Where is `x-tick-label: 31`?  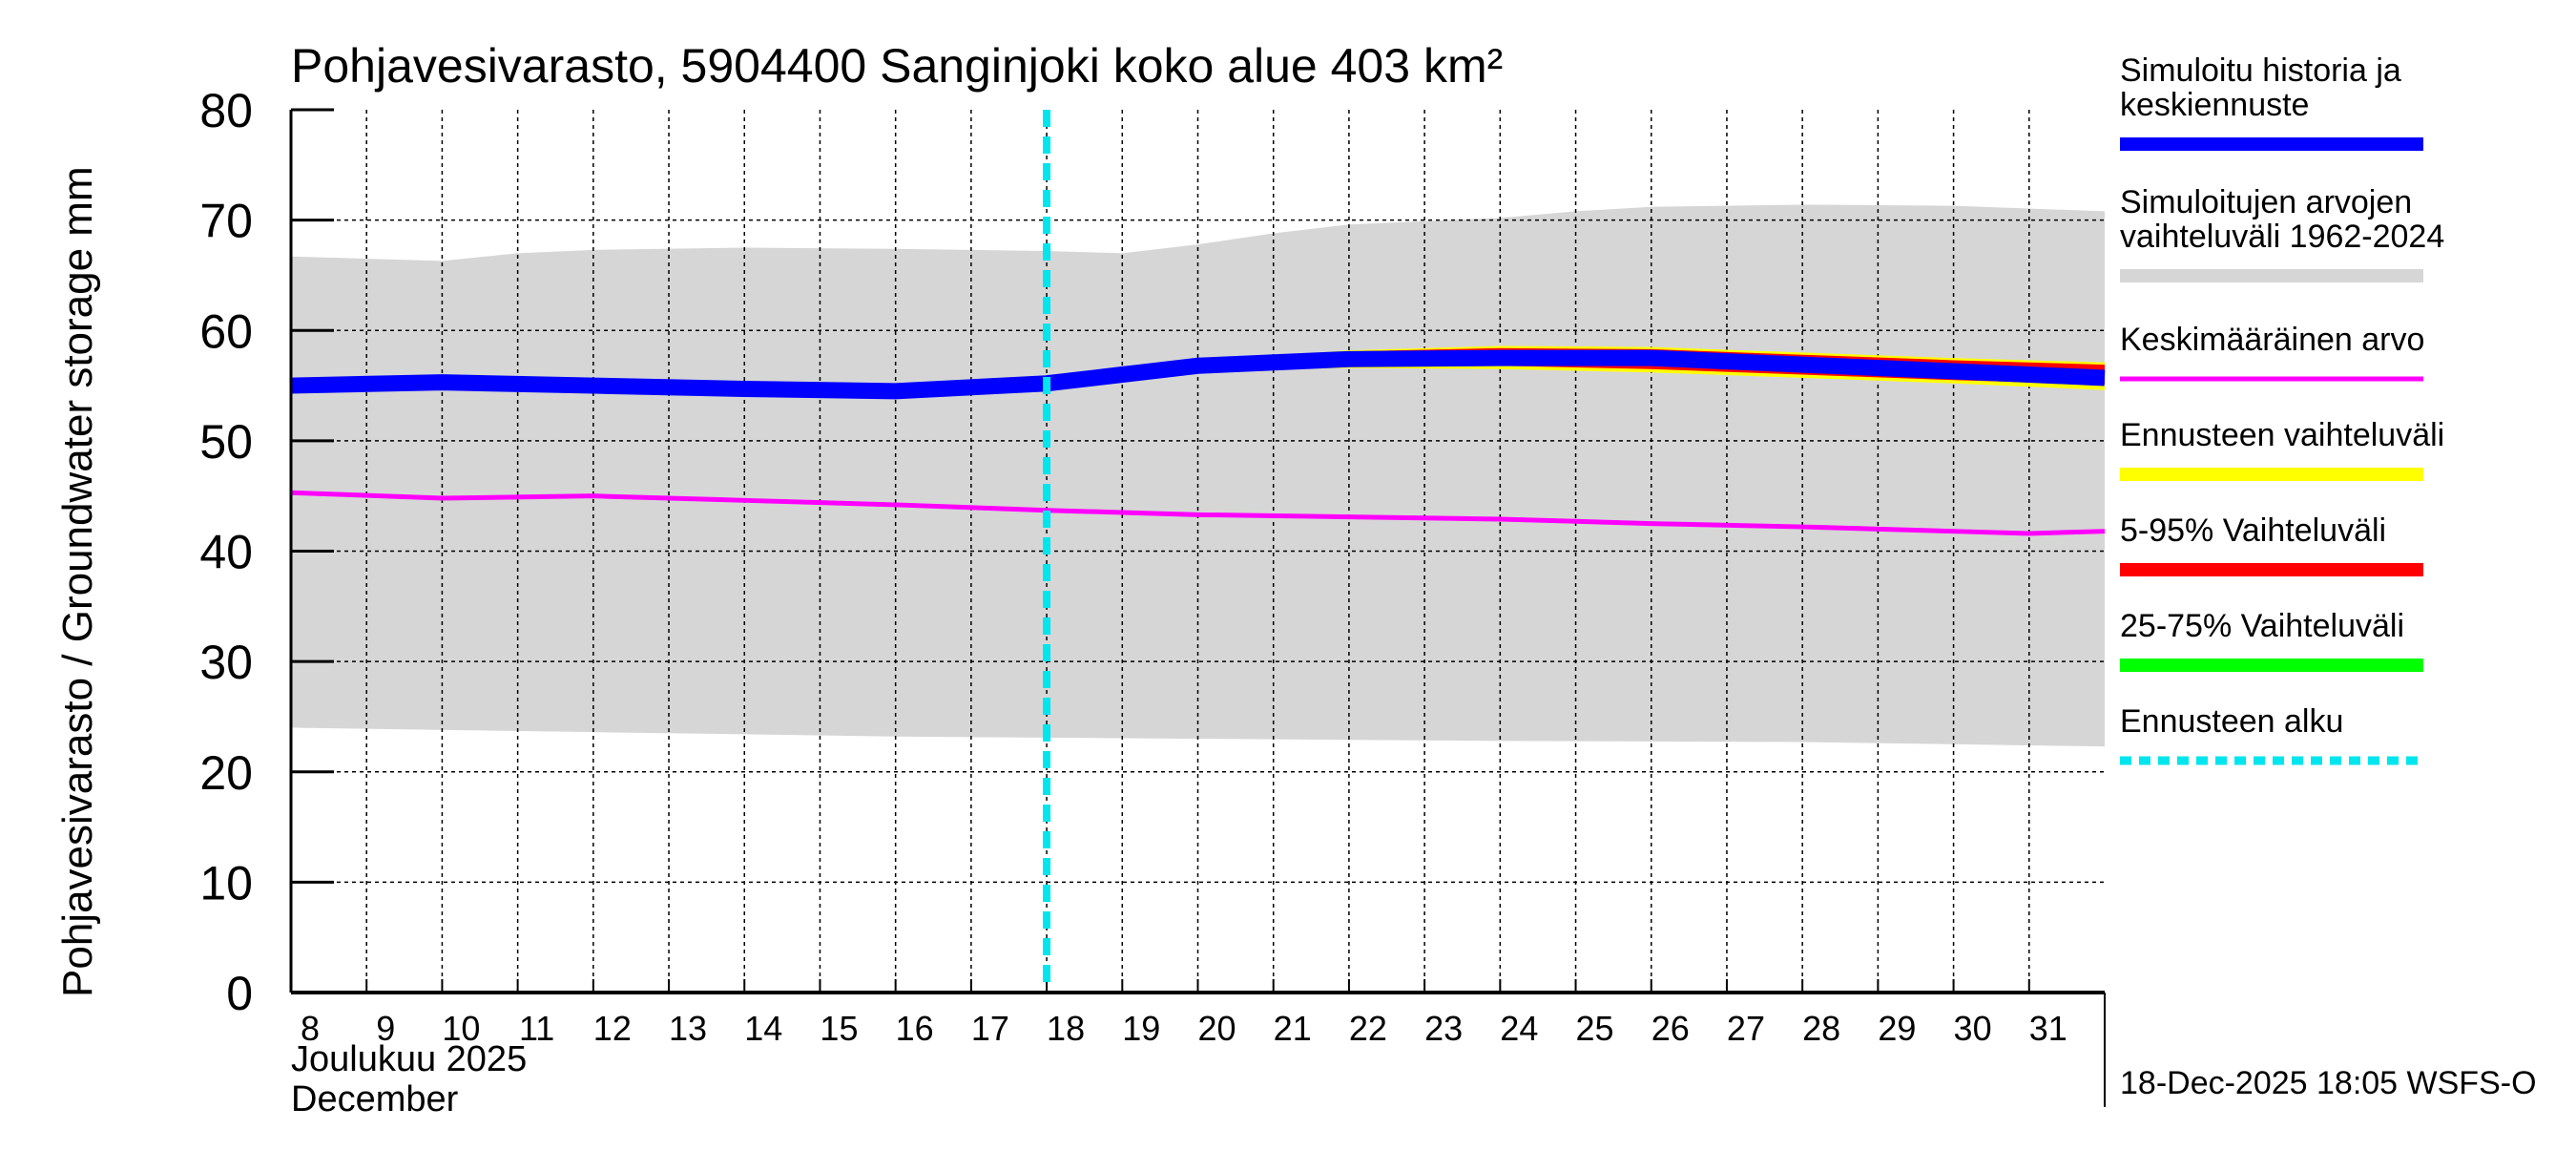 x-tick-label: 31 is located at coordinates (2048, 1028).